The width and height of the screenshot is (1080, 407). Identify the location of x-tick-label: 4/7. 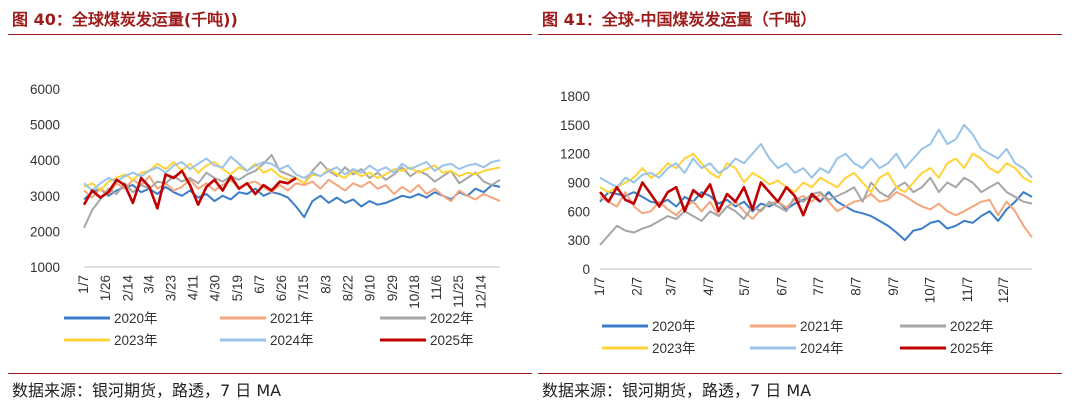
(708, 286).